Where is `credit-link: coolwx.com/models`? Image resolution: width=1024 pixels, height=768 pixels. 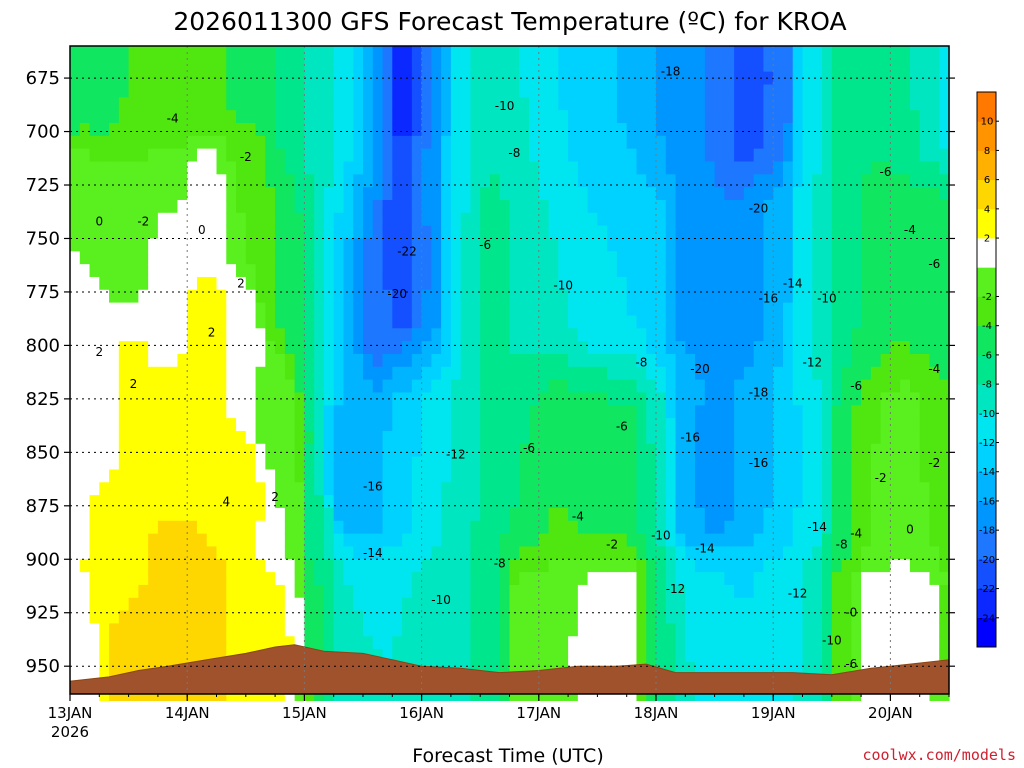 credit-link: coolwx.com/models is located at coordinates (939, 755).